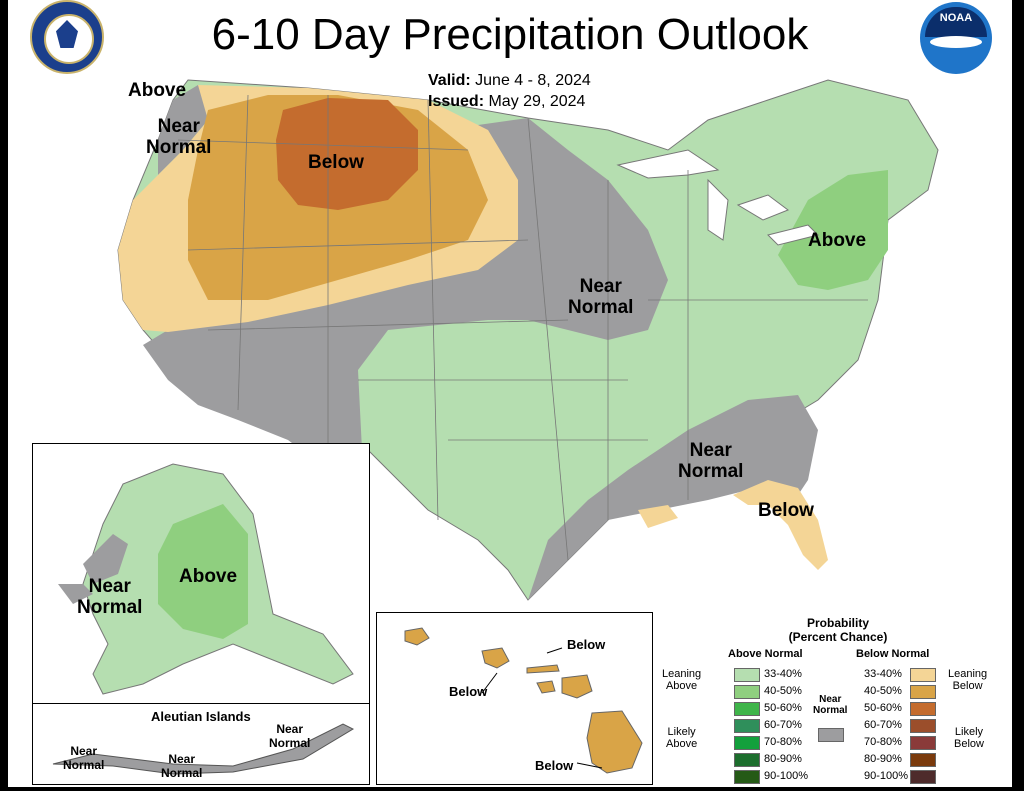  Describe the element at coordinates (203, 749) in the screenshot. I see `aleutian-map` at that location.